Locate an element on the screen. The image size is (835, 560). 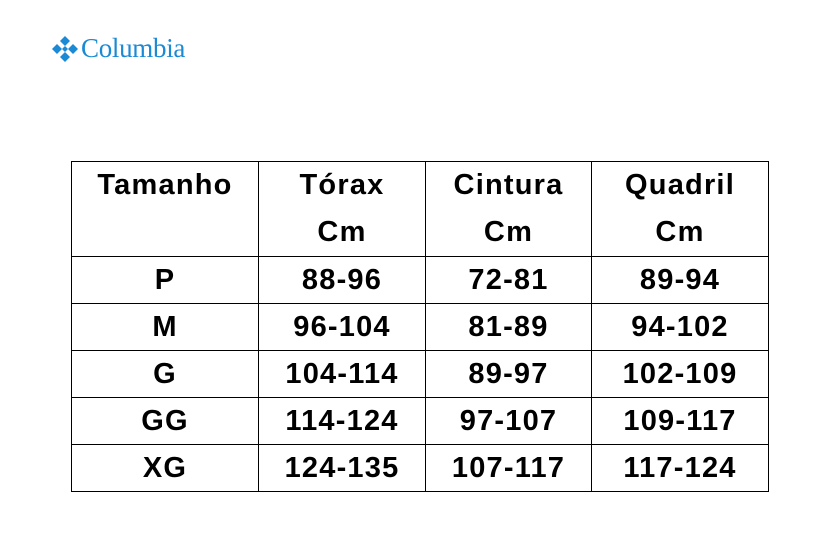
brand-name: Columbia is located at coordinates (133, 48).